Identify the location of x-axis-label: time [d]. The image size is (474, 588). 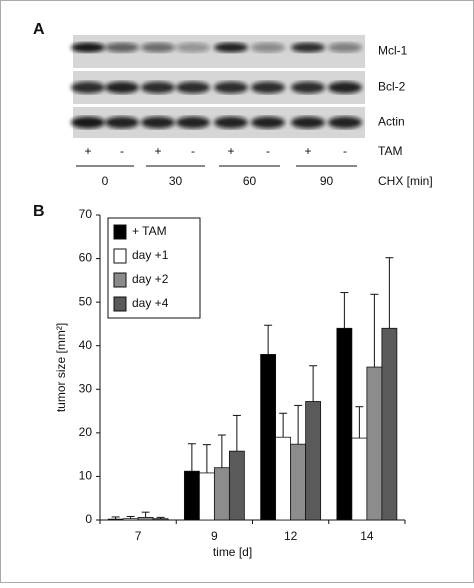
(232, 552).